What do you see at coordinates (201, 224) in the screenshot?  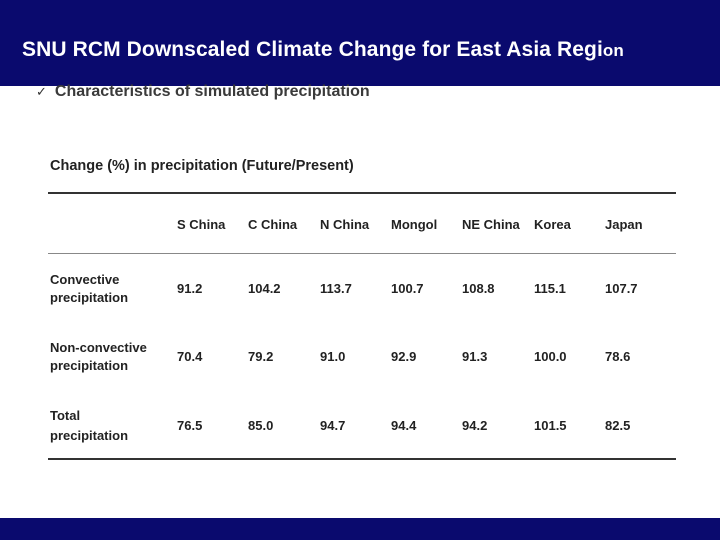 I see `column-header: S China` at bounding box center [201, 224].